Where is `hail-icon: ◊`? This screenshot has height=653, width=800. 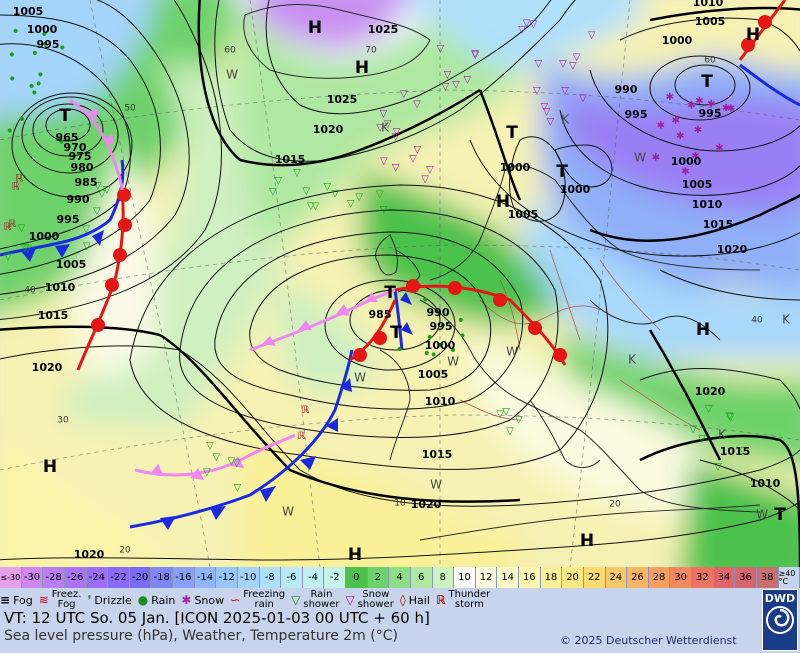
hail-icon: ◊ is located at coordinates (402, 600).